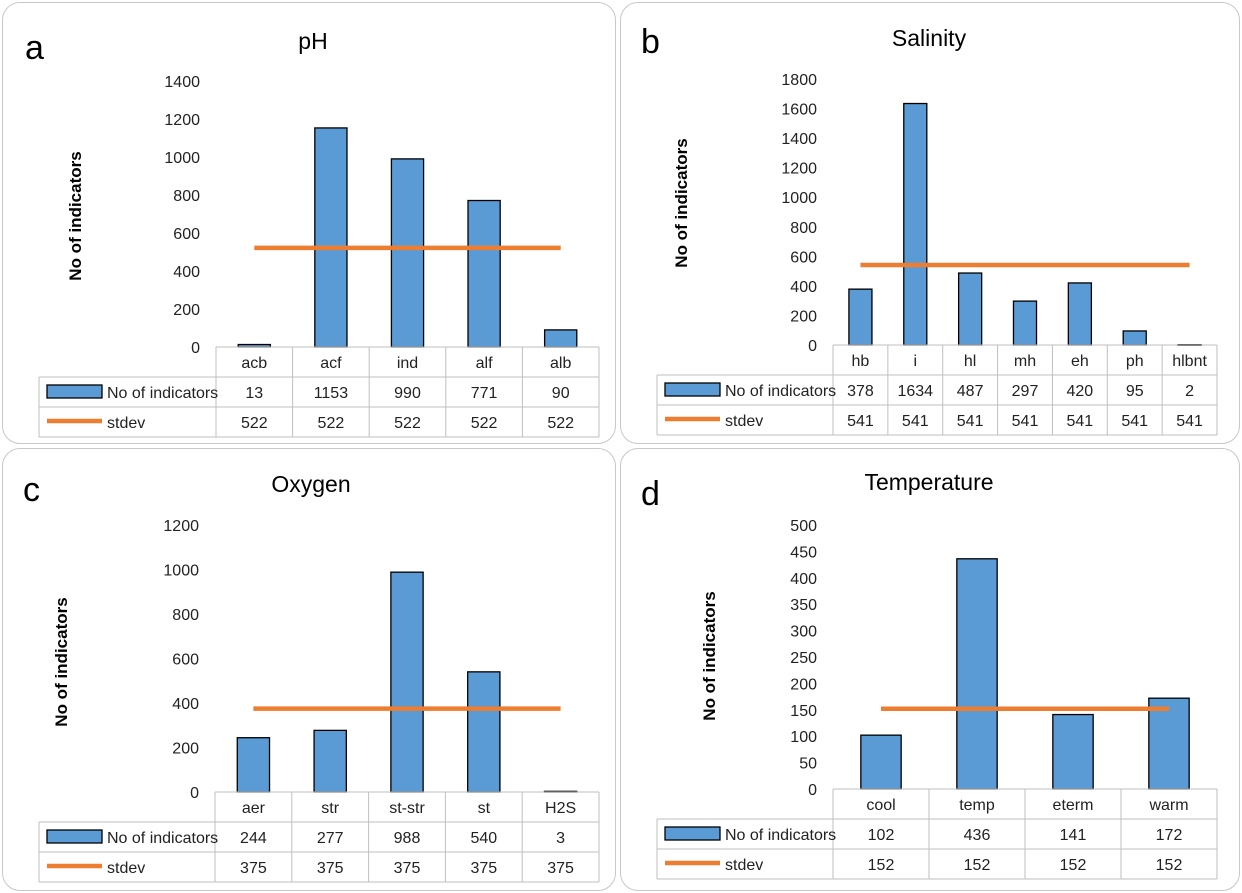 This screenshot has height=893, width=1242. Describe the element at coordinates (650, 42) in the screenshot. I see `panel-letter: b` at that location.